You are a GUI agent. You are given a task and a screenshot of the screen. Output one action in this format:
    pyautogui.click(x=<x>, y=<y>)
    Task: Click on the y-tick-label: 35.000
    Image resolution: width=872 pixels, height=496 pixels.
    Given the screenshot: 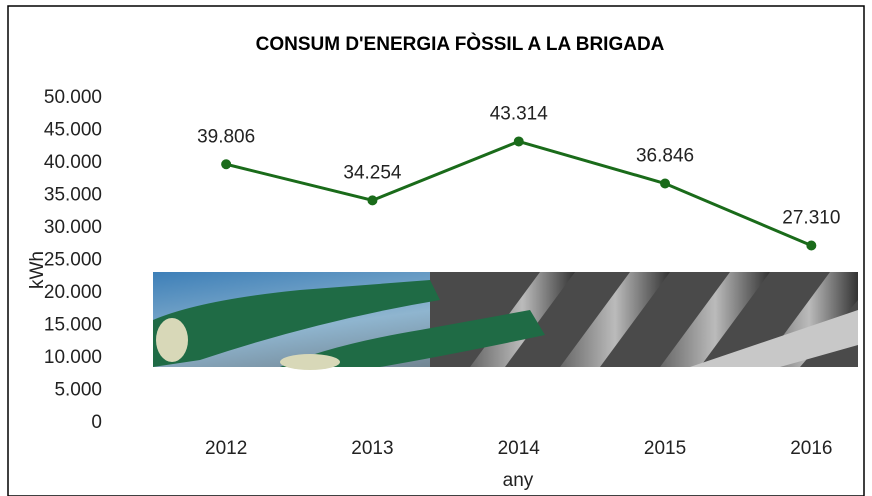 What is the action you would take?
    pyautogui.click(x=73, y=195)
    